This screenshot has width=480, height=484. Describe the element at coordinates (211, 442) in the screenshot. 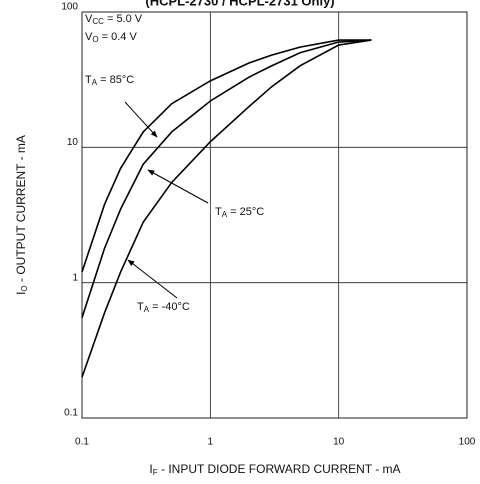

I see `x-tick-label: 1` at that location.